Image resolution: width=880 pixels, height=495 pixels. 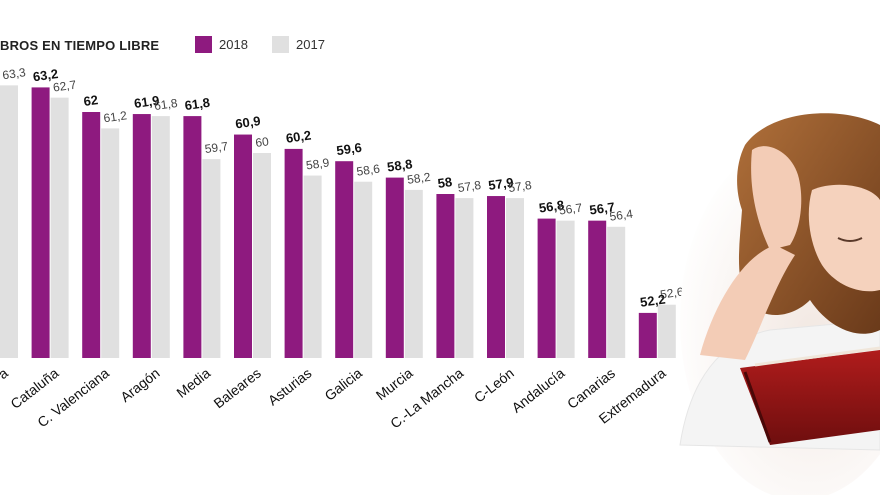 I want to click on arm-shape, so click(x=747, y=302).